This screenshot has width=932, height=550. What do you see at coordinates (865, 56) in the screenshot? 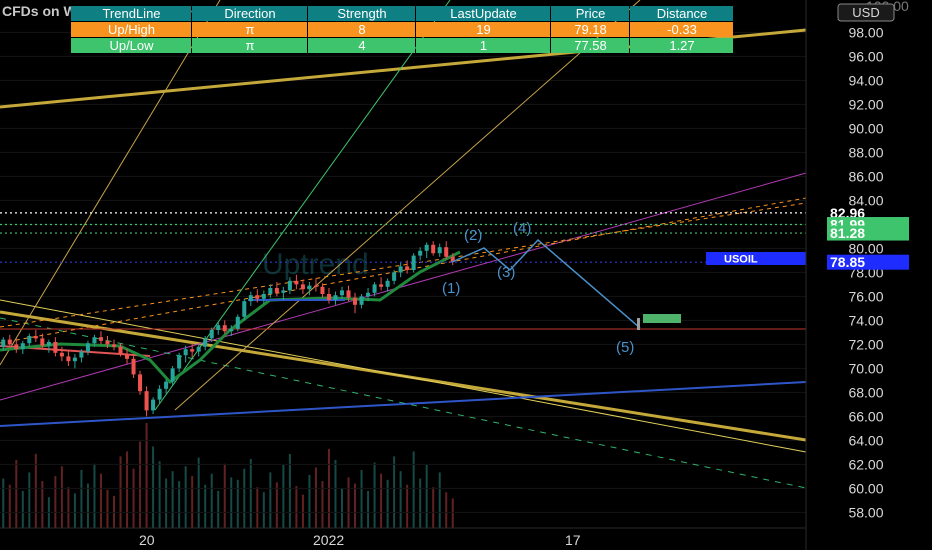
I see `price-tick-label: 96.00` at bounding box center [865, 56].